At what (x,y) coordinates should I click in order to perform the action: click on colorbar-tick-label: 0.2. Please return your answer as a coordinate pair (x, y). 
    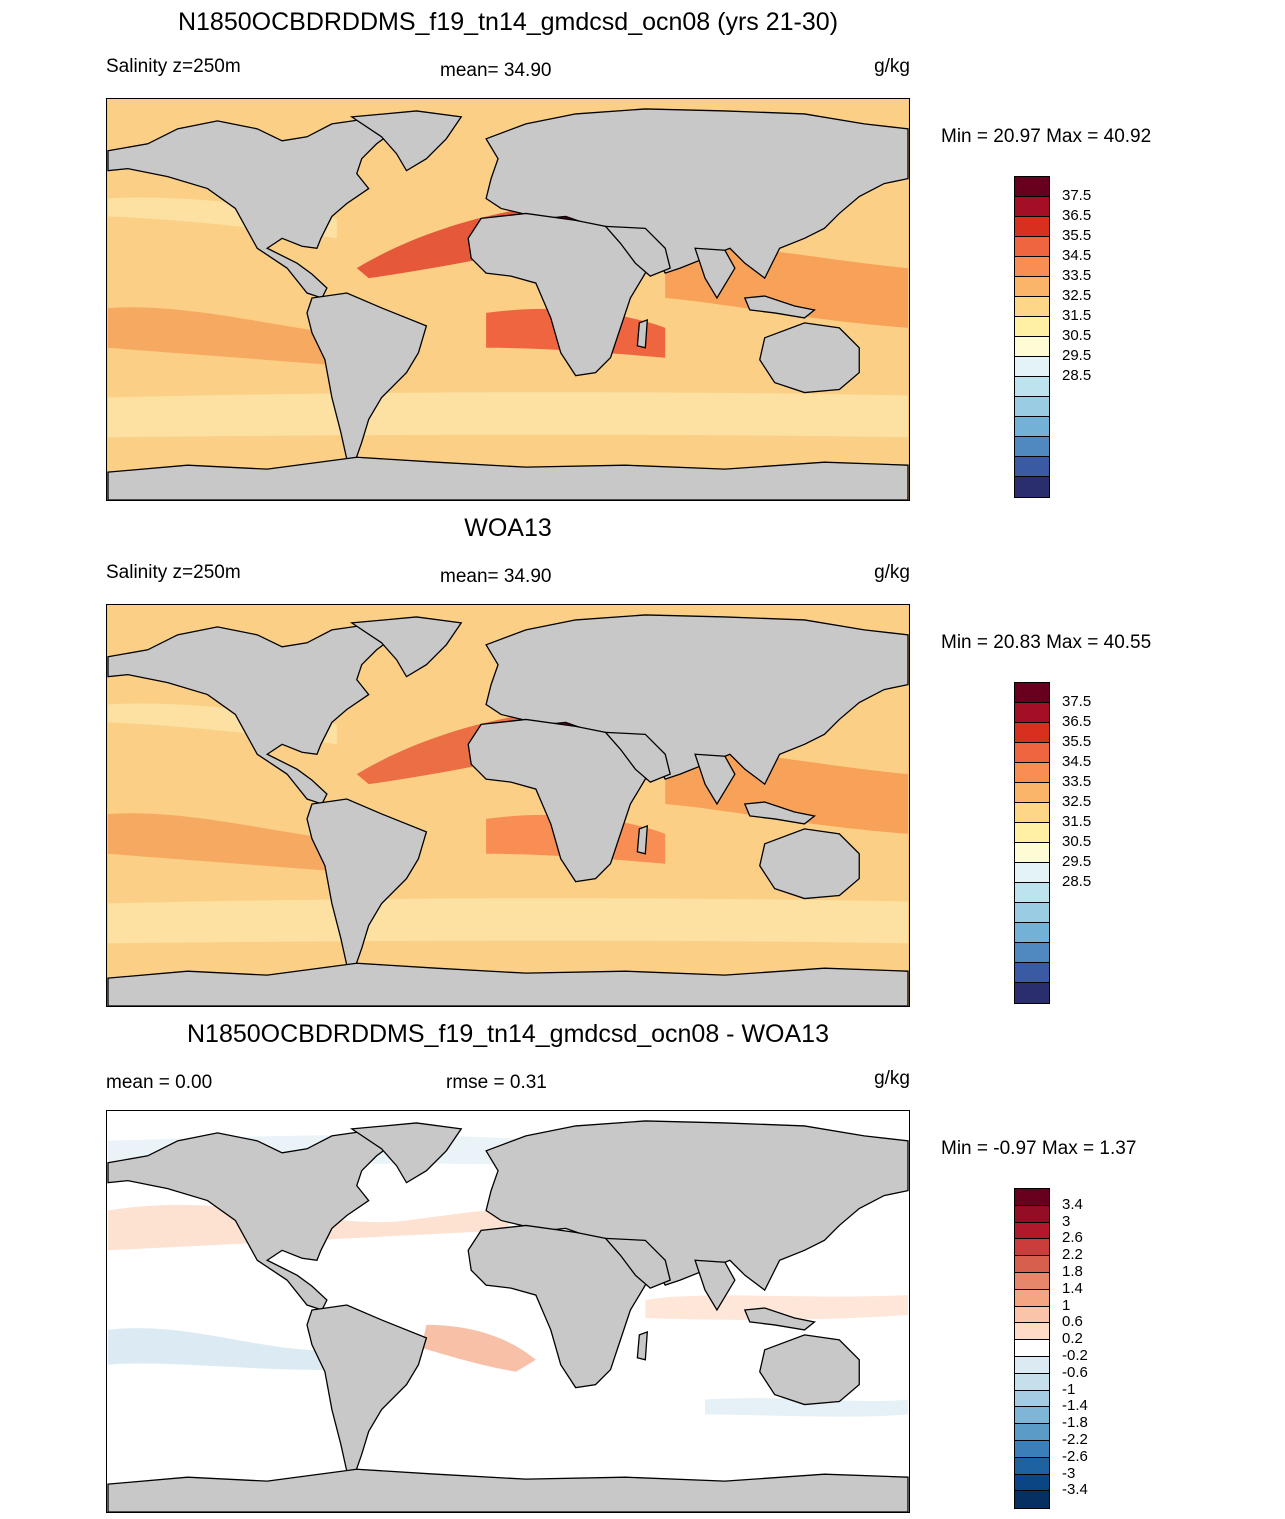
    Looking at the image, I should click on (1072, 1339).